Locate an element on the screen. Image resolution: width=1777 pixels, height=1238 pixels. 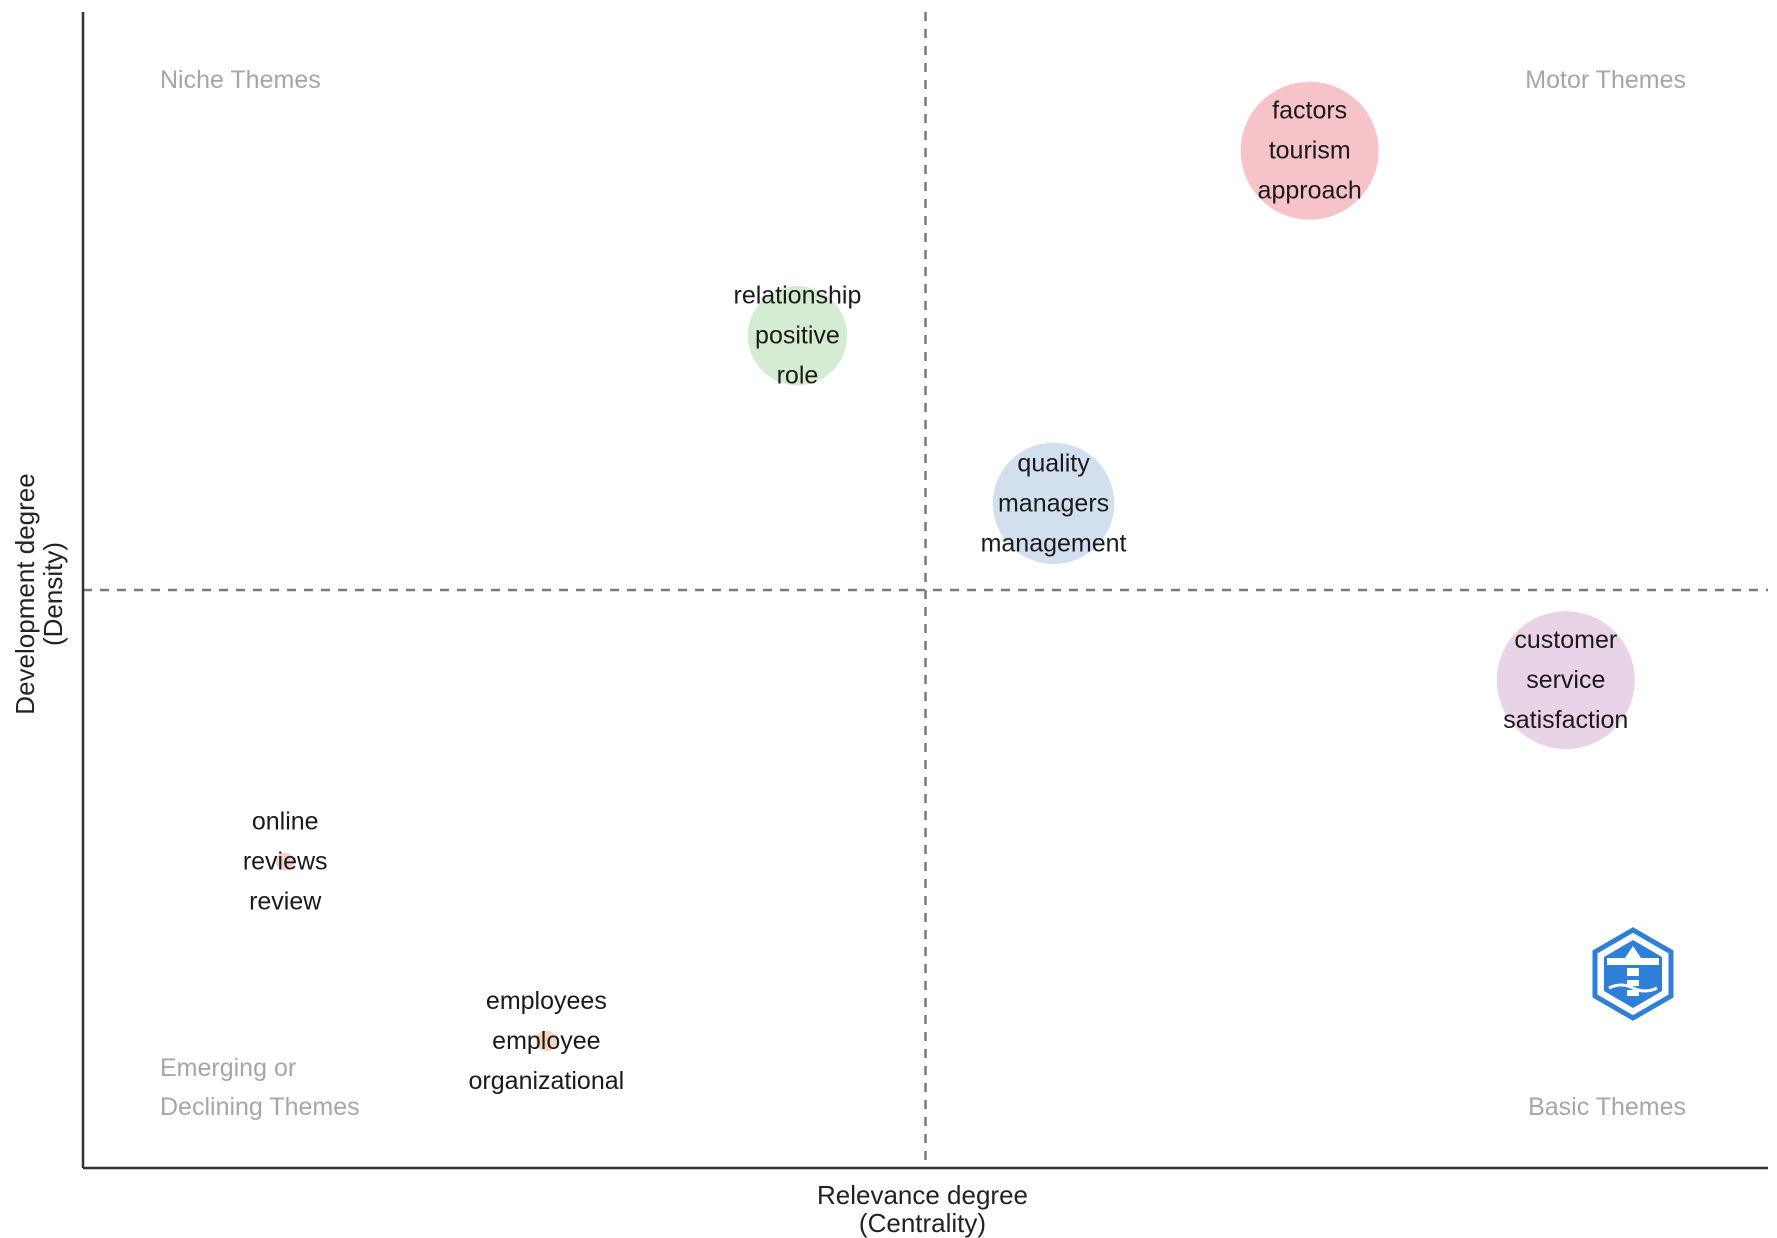
cluster-word: quality is located at coordinates (1053, 463).